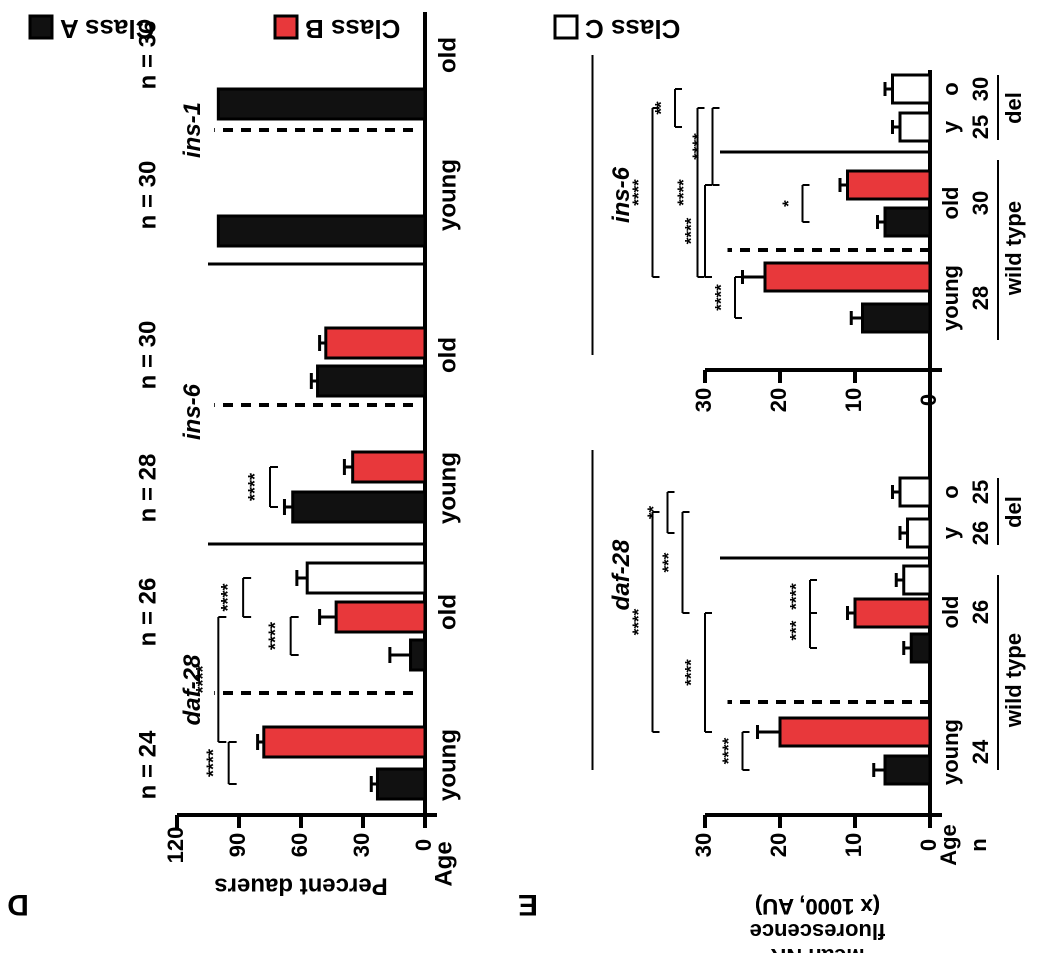 This screenshot has width=1058, height=958. I want to click on panel-d-bar-ins-1-old-class-a, so click(321, 104).